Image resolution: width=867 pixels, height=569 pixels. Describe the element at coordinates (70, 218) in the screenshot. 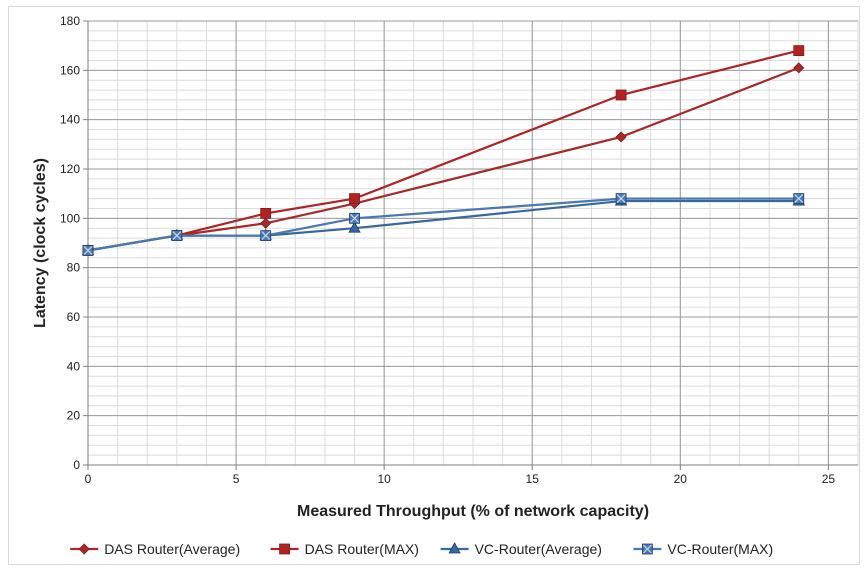

I see `y-tick-label: 100` at that location.